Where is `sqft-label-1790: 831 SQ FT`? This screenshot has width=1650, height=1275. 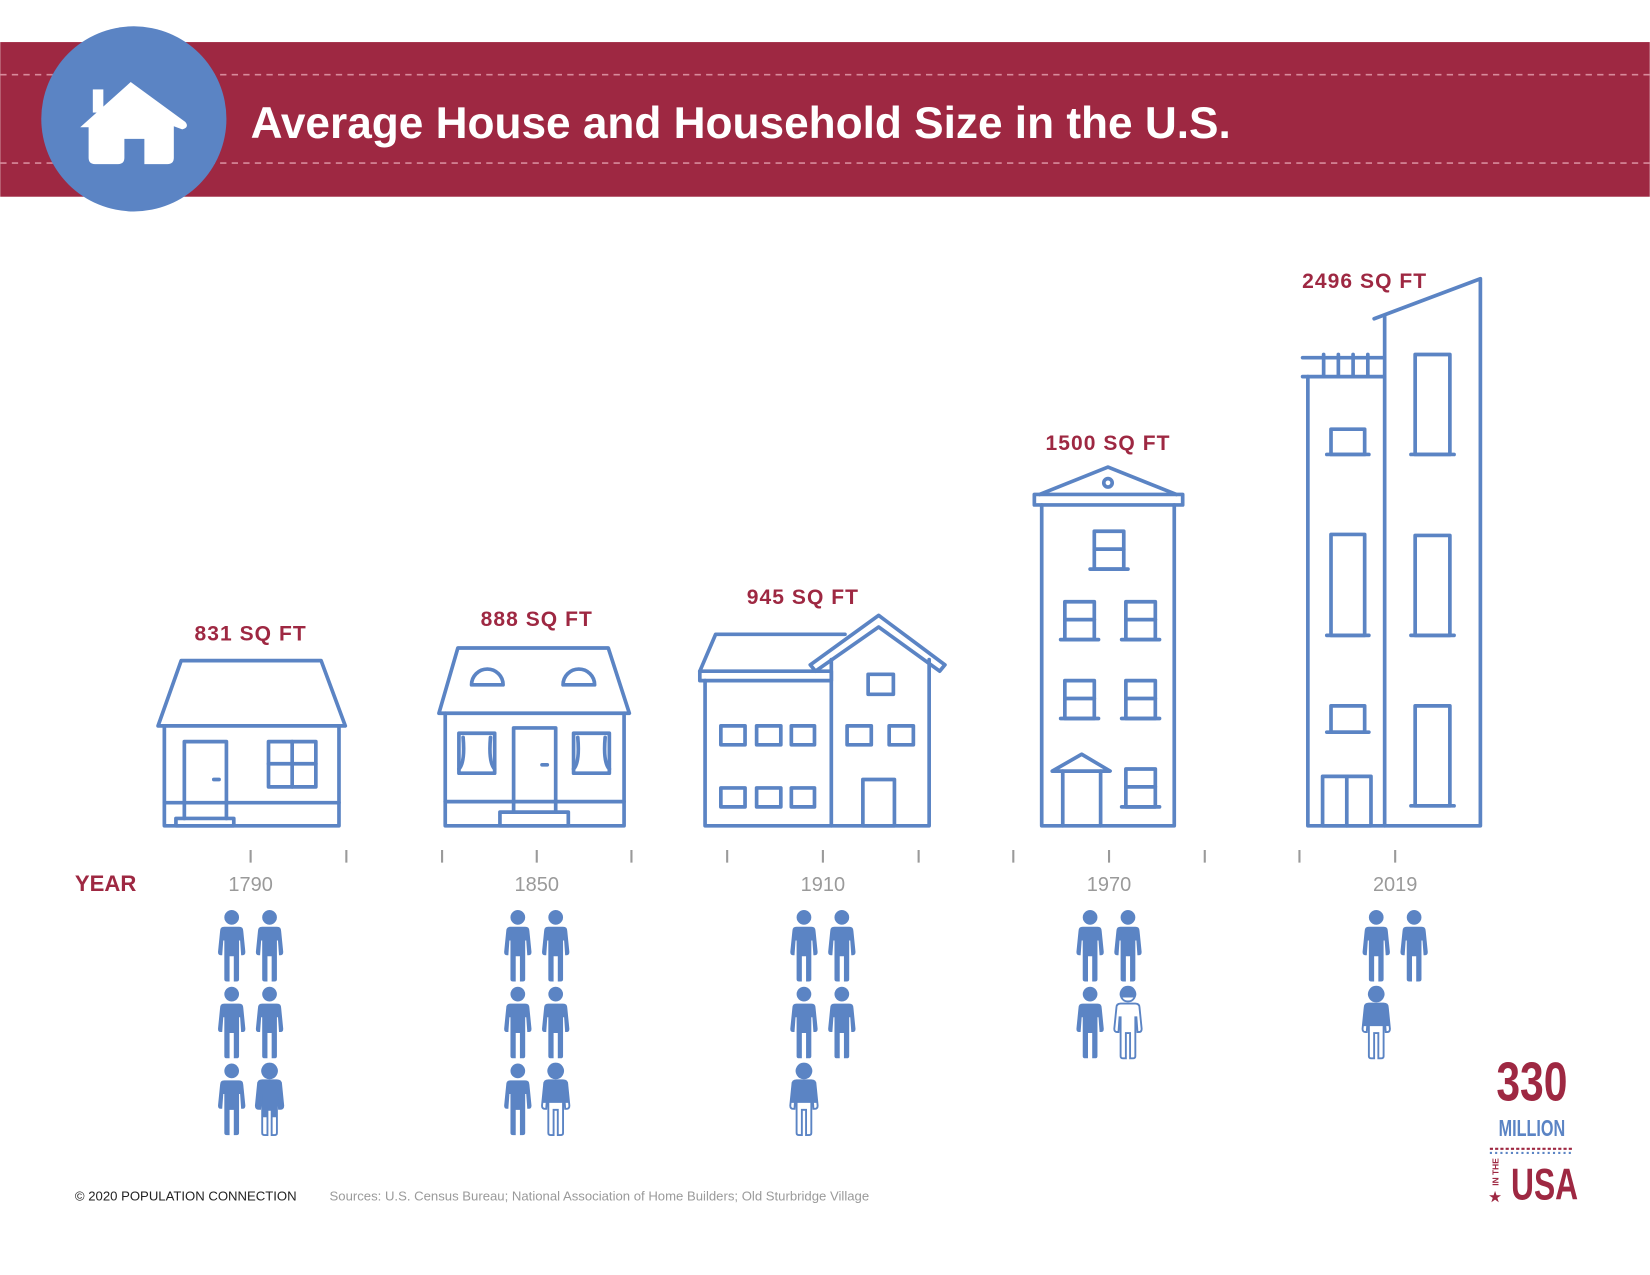 sqft-label-1790: 831 SQ FT is located at coordinates (250, 634).